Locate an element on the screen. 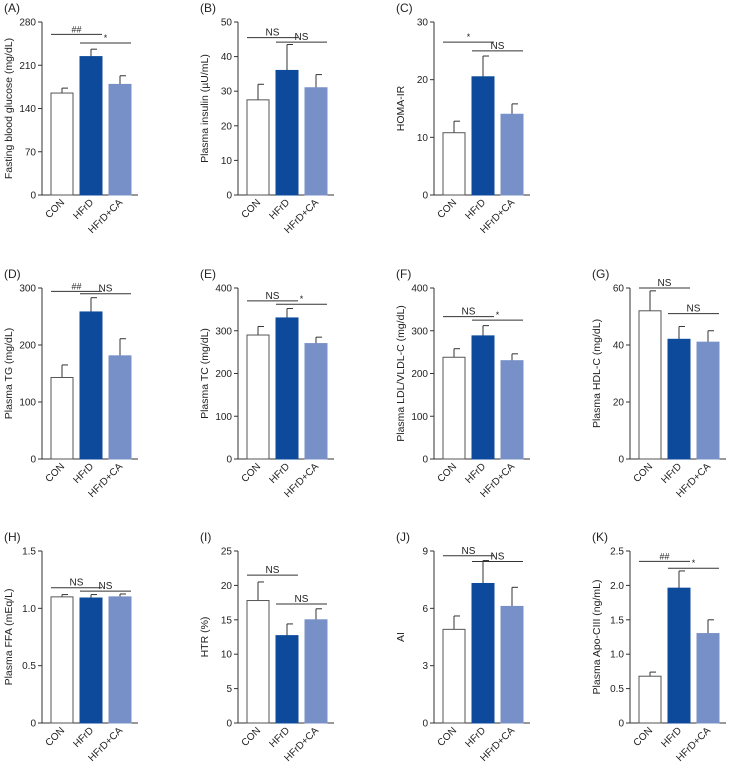 The height and width of the screenshot is (770, 756). y-axis-label: Plasma Apo-CIII (ng/mL) is located at coordinates (597, 637).